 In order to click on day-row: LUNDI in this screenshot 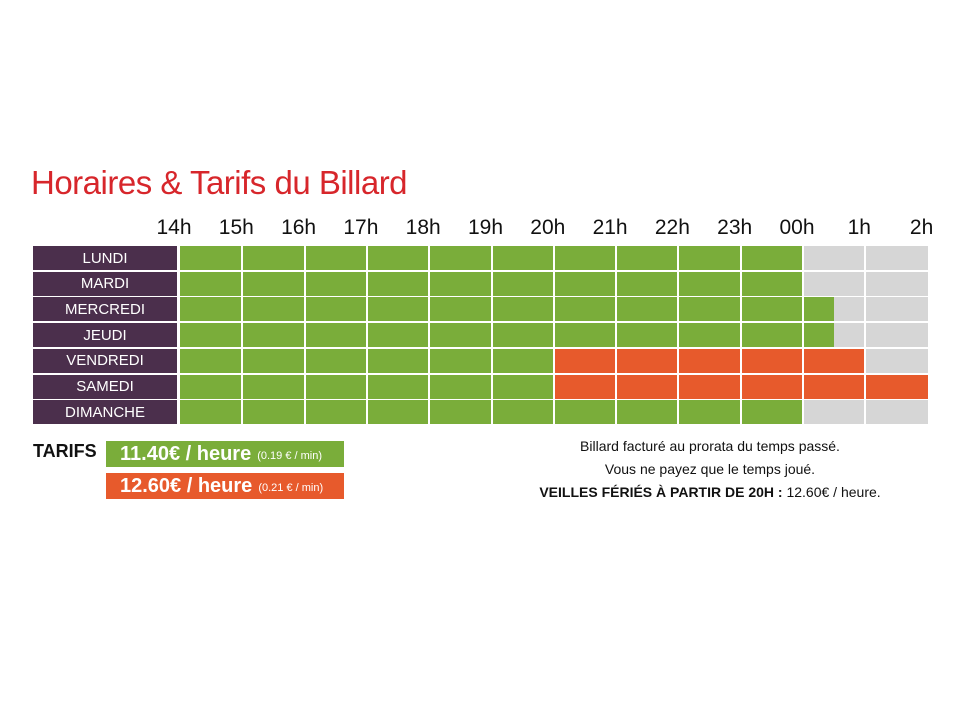, I will do `click(480, 258)`.